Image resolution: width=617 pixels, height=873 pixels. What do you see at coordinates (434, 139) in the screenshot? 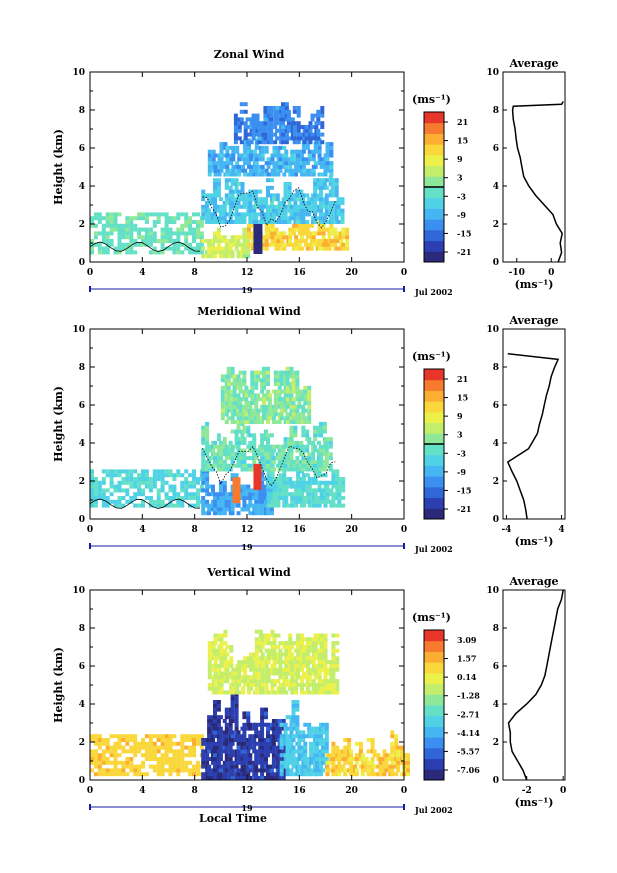
I see `colorbar-swatch` at bounding box center [434, 139].